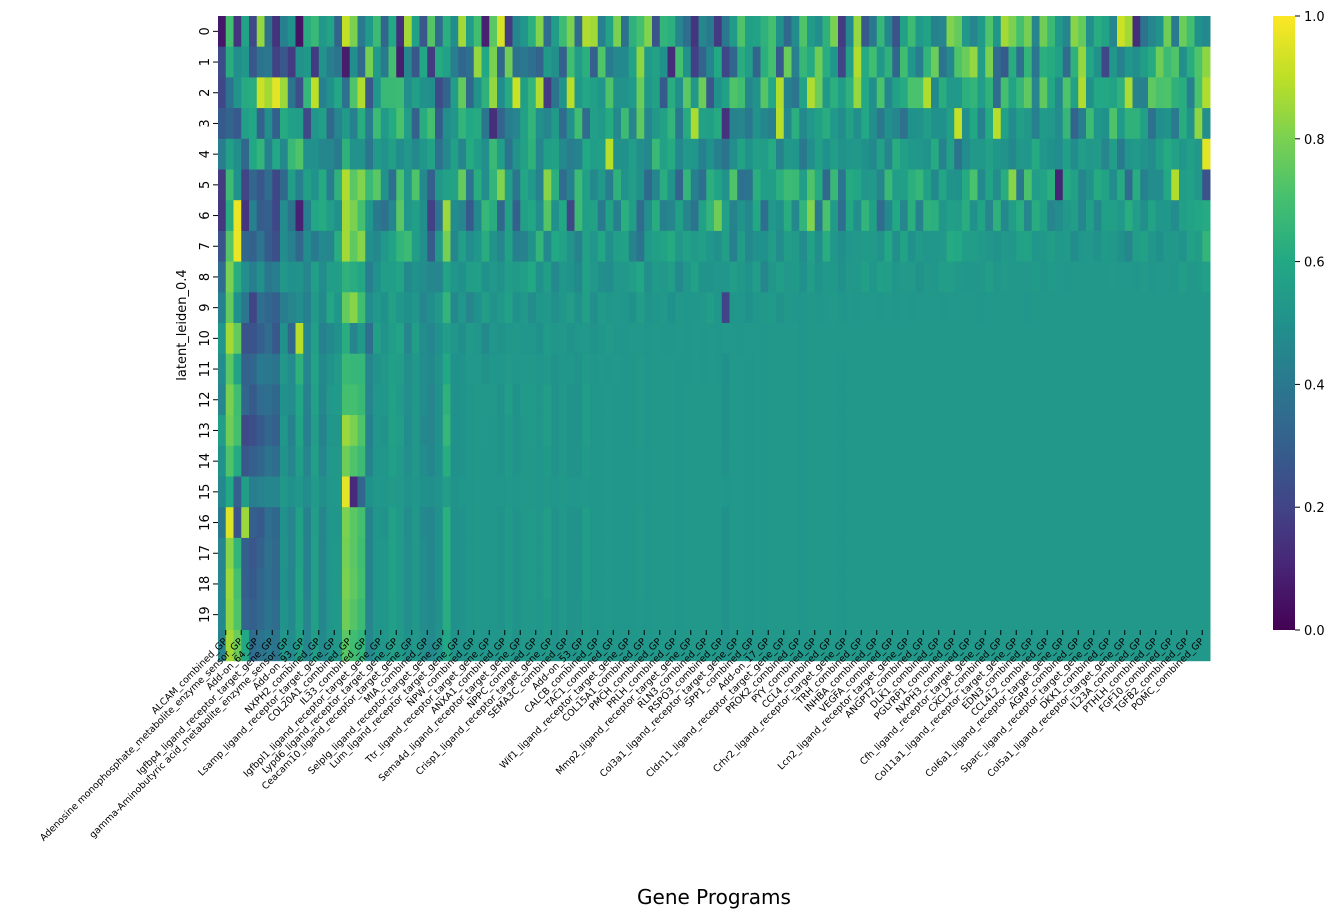 The image size is (1344, 918). What do you see at coordinates (1314, 263) in the screenshot?
I see `colorbar-tick-label: 0.6` at bounding box center [1314, 263].